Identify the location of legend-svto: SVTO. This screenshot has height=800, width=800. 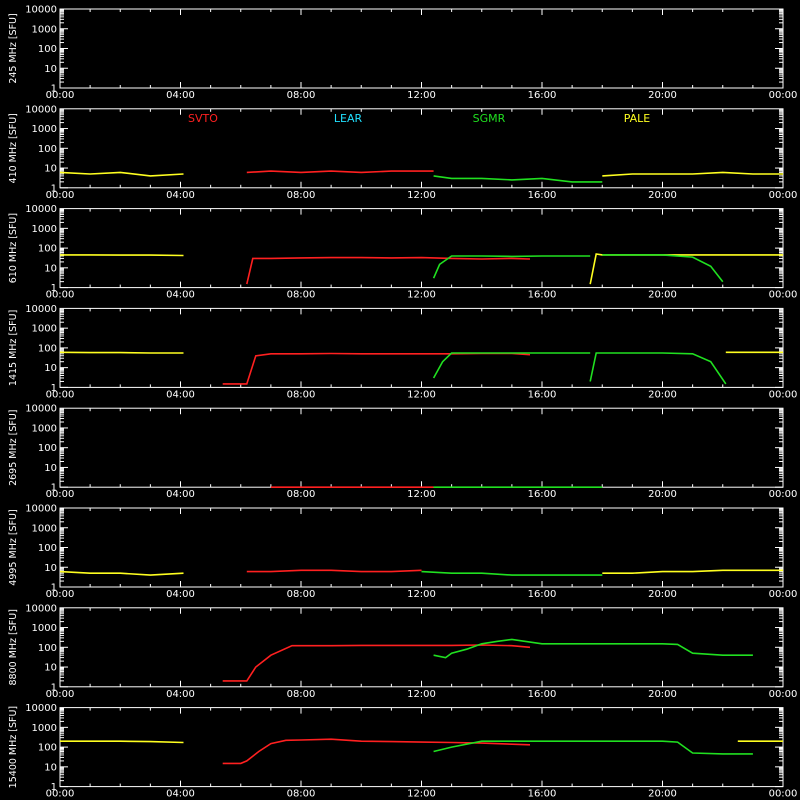
(203, 118).